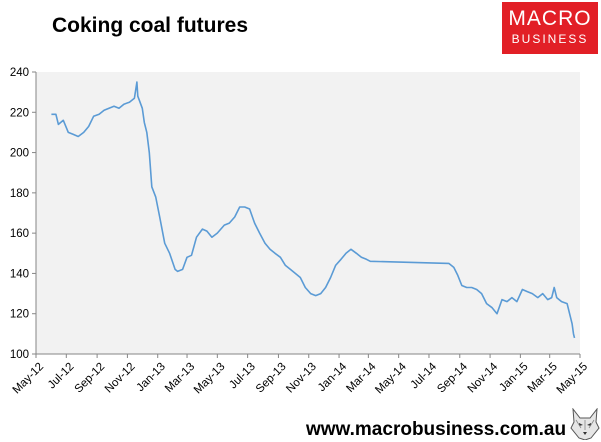 The width and height of the screenshot is (601, 442). I want to click on x-tick-label: Mar-15, so click(543, 378).